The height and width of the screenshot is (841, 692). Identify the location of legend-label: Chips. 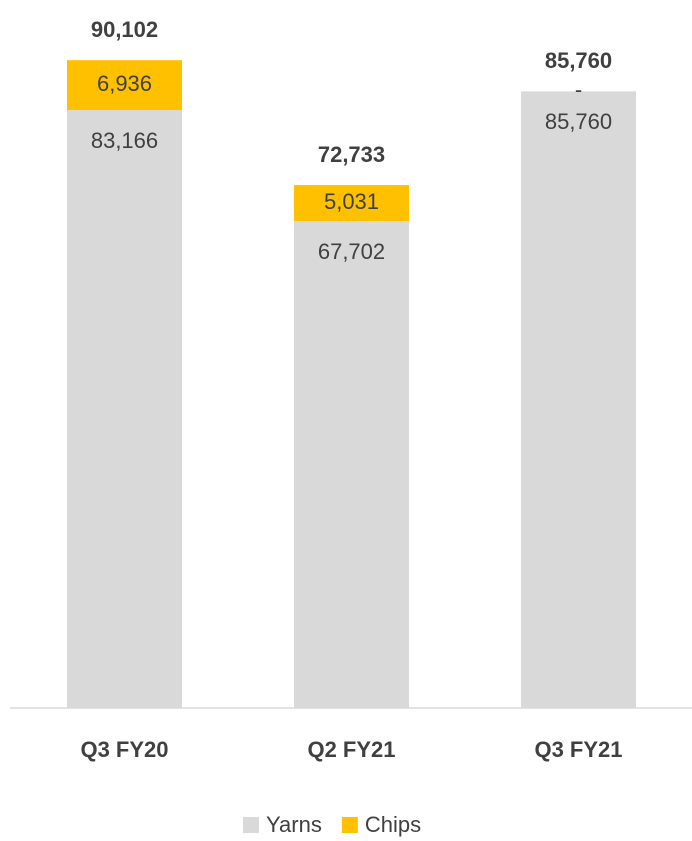
(393, 824).